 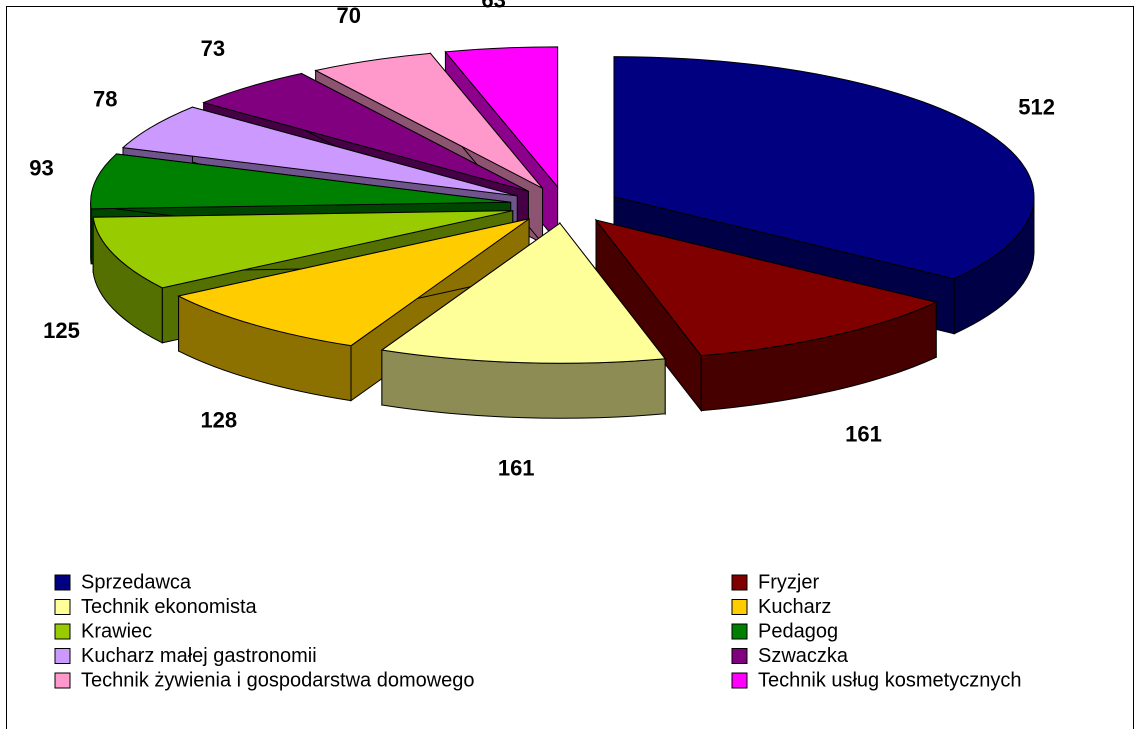 I want to click on legend-label: Kucharz, so click(x=794, y=607).